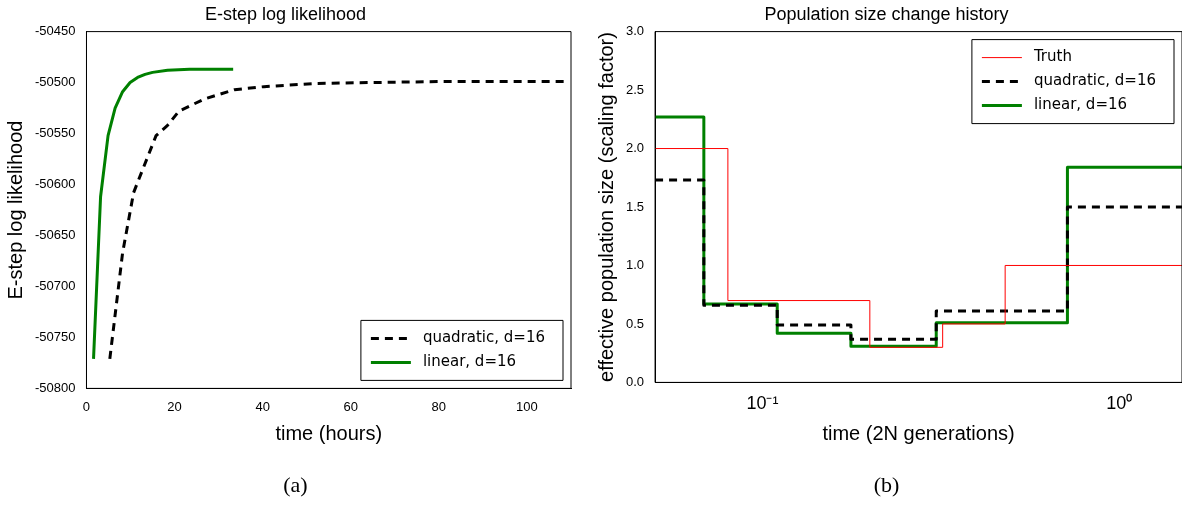 The image size is (1182, 529). What do you see at coordinates (55, 184) in the screenshot?
I see `y-tick-label: -50600` at bounding box center [55, 184].